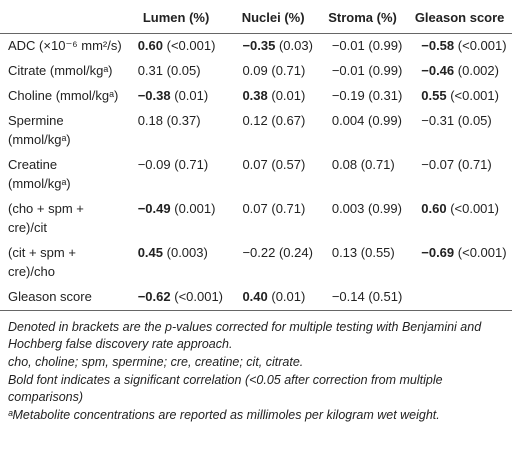  What do you see at coordinates (348, 296) in the screenshot?
I see `coefficient: −0.14` at bounding box center [348, 296].